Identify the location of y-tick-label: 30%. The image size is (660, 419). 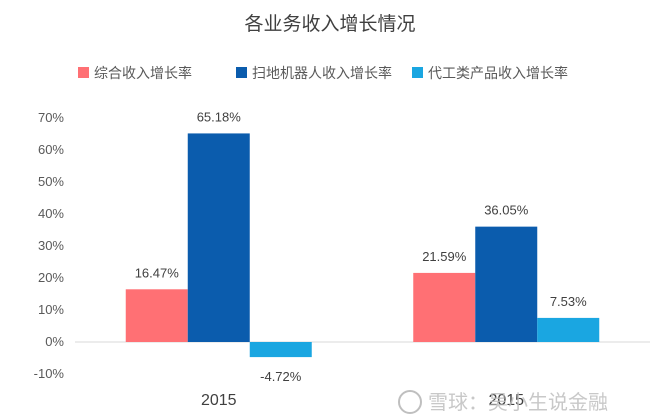
(51, 245).